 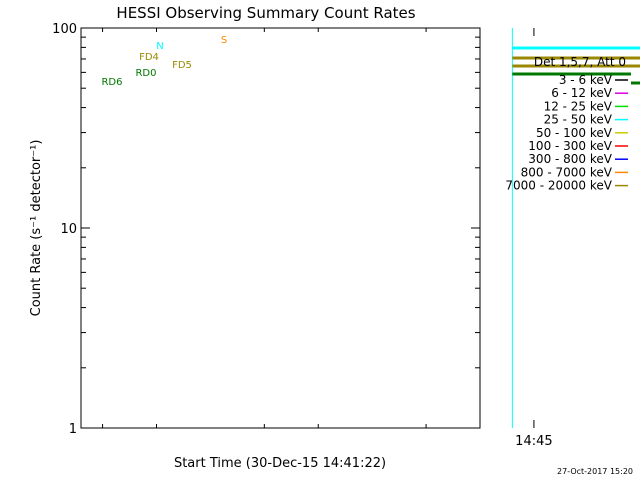 I want to click on legend-label: 800 - 7000 keV, so click(x=567, y=172).